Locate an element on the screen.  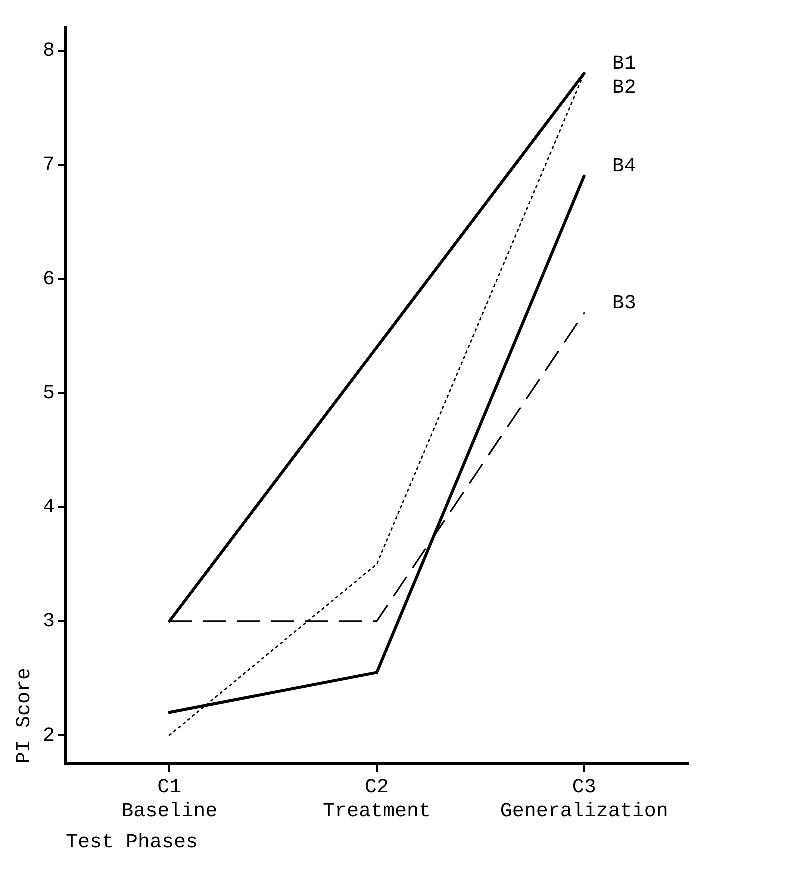
y-tick-label: 5 is located at coordinates (48, 394).